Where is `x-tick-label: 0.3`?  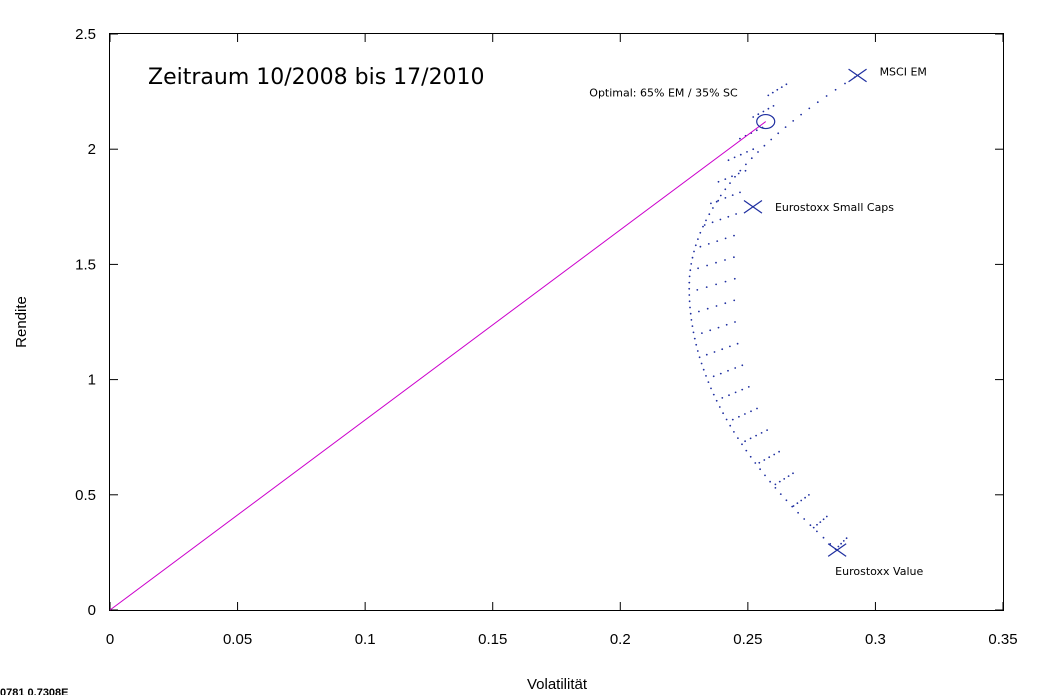
x-tick-label: 0.3 is located at coordinates (875, 639).